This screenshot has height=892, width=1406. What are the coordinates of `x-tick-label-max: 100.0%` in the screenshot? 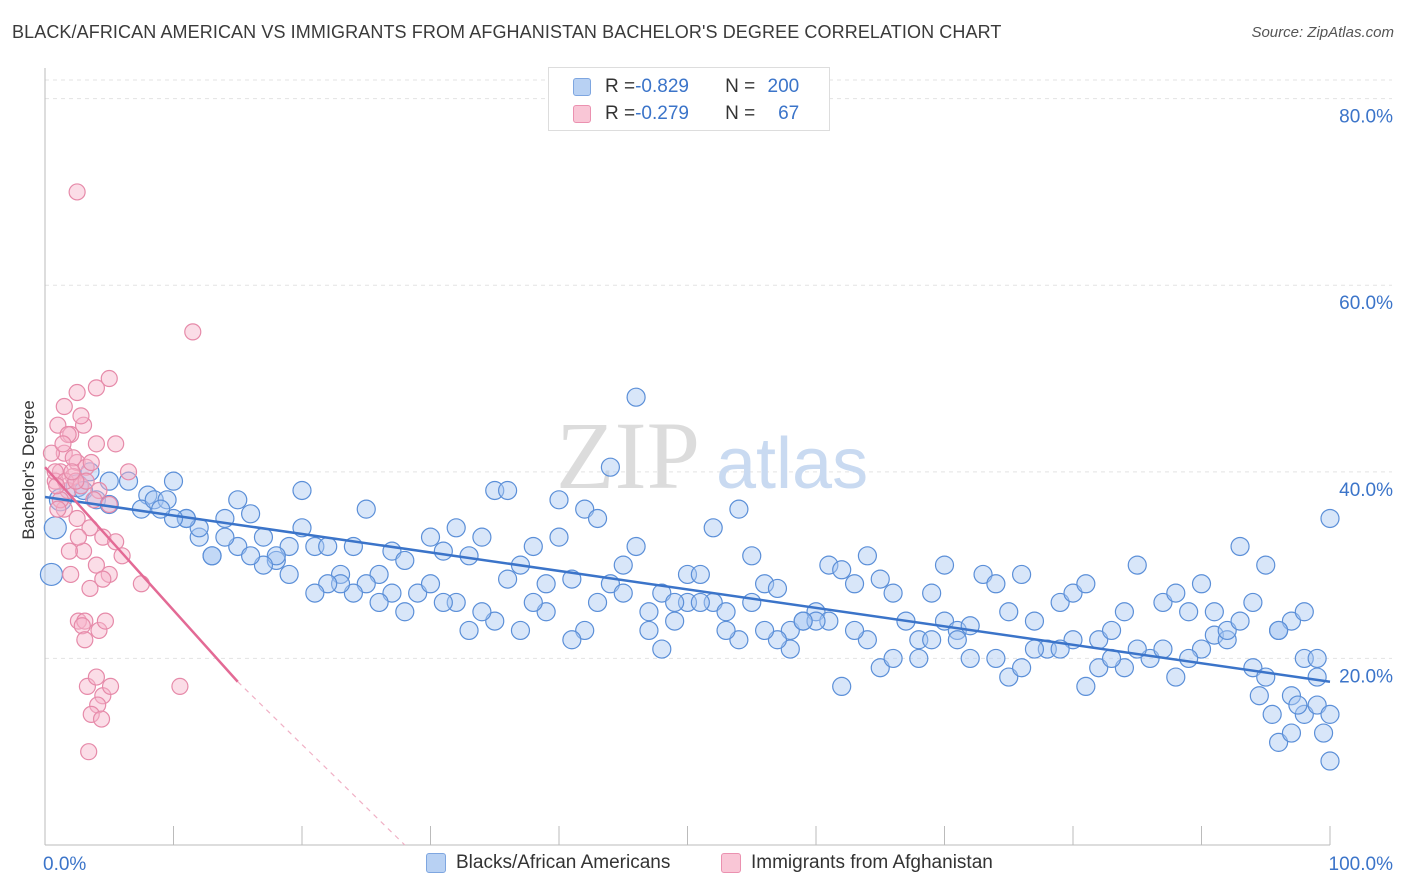 It's located at (1361, 864).